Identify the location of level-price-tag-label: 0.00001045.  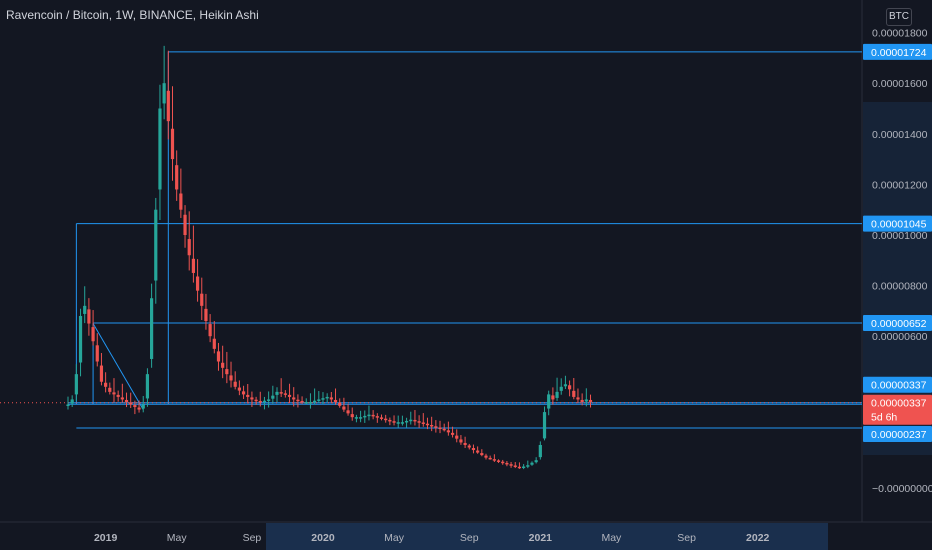
(899, 225).